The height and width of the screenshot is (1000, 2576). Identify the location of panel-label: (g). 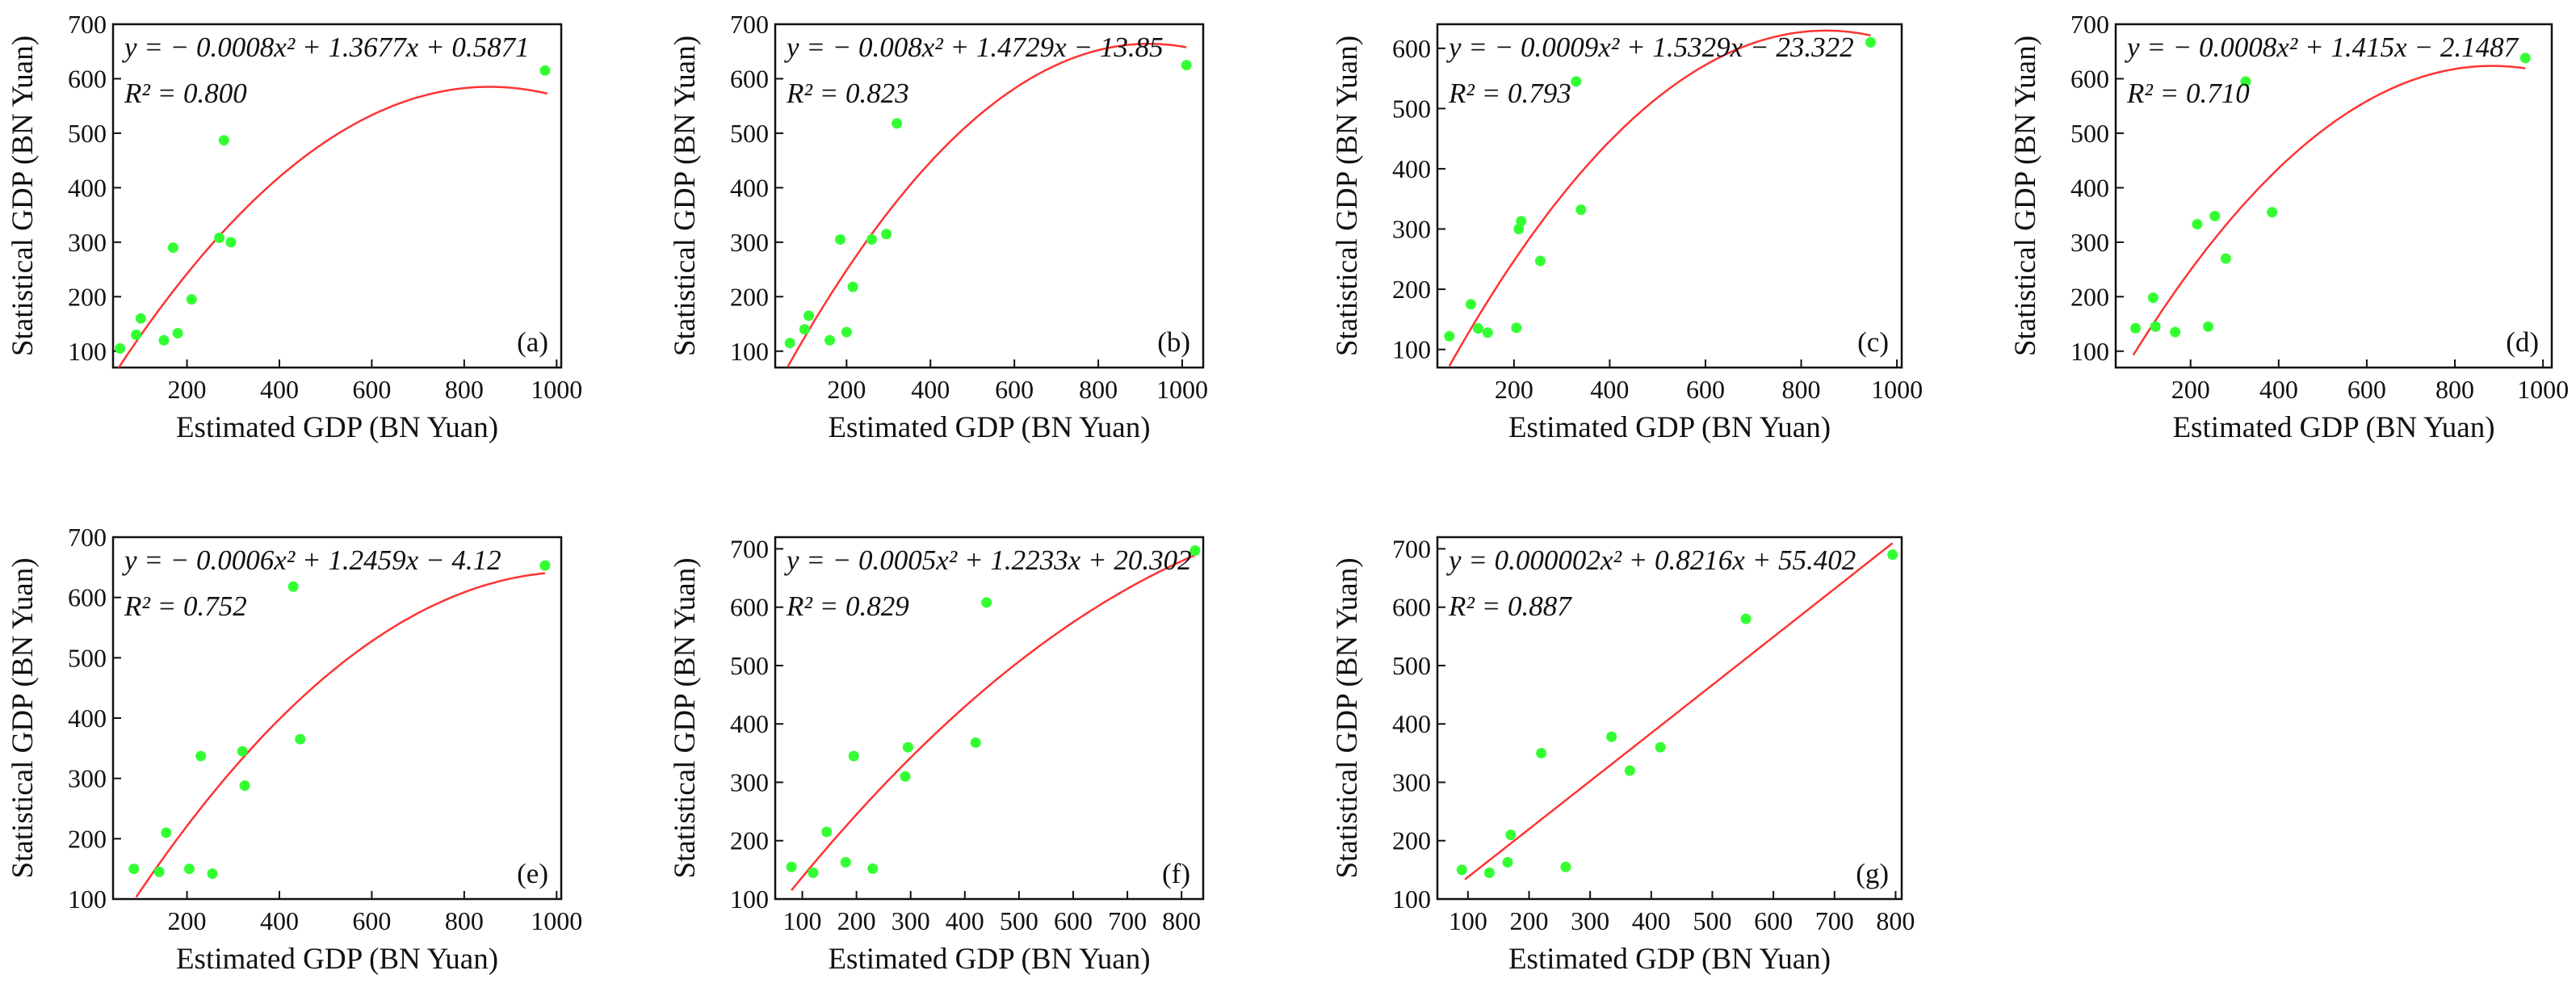
(1872, 873).